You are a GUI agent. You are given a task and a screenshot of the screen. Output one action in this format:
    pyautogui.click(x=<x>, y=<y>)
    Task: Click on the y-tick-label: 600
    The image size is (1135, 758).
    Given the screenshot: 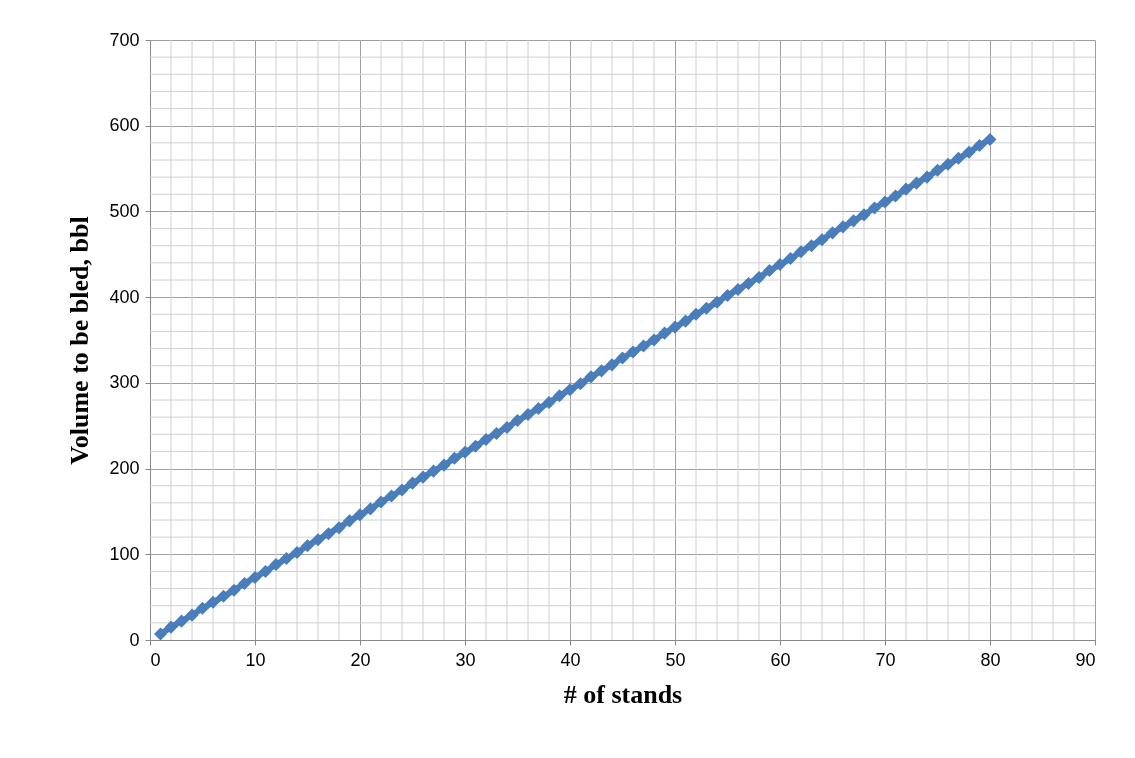 What is the action you would take?
    pyautogui.click(x=124, y=125)
    